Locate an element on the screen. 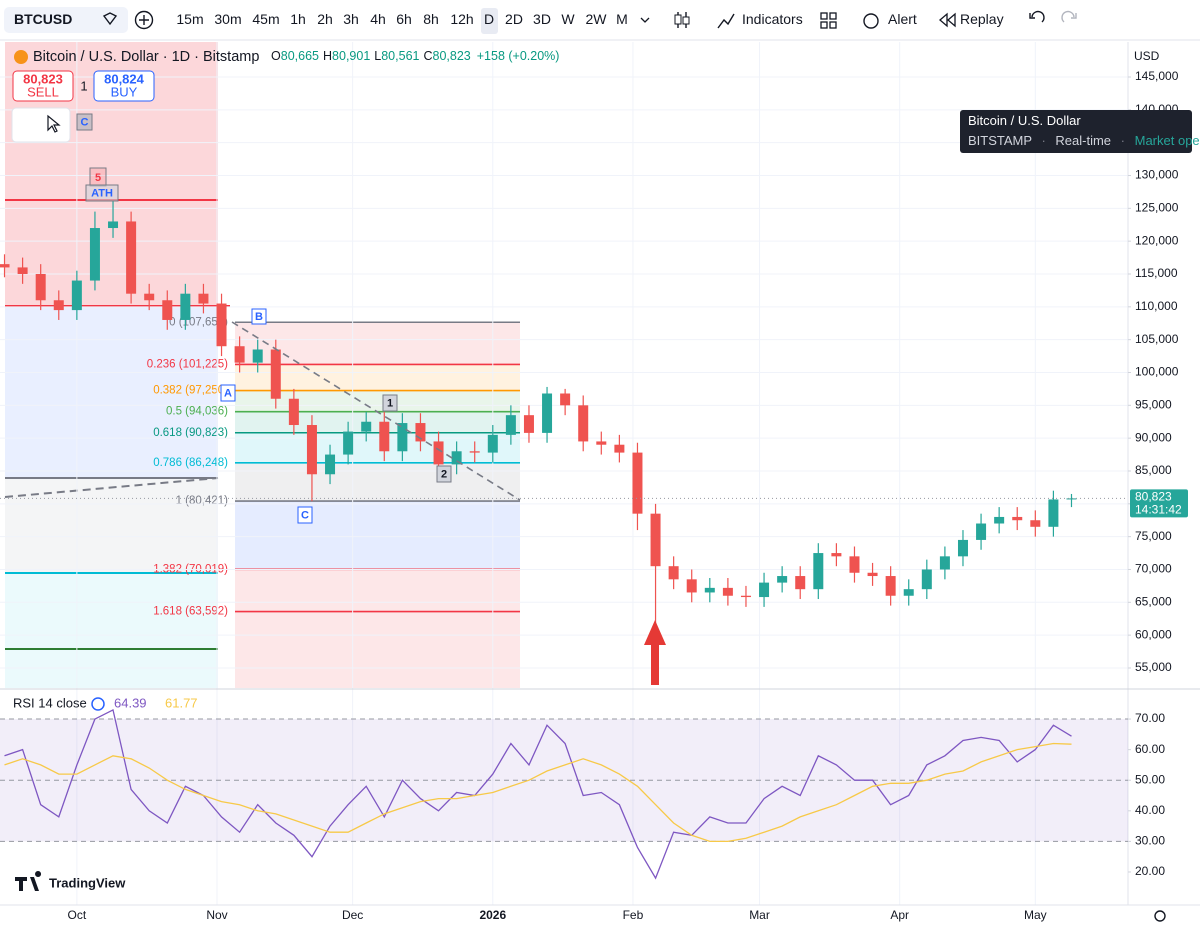 The image size is (1200, 935). tooltip-feed: Real-time is located at coordinates (1083, 140).